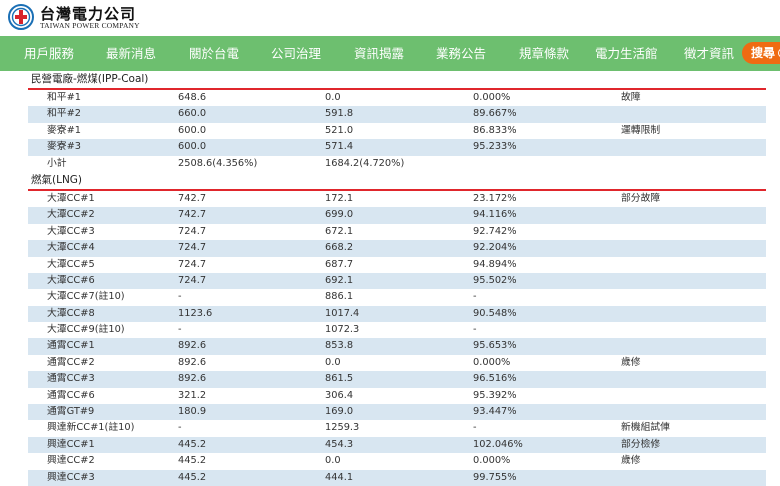 The image size is (780, 486). Describe the element at coordinates (495, 231) in the screenshot. I see `utilization-ratio: 92.742%` at that location.